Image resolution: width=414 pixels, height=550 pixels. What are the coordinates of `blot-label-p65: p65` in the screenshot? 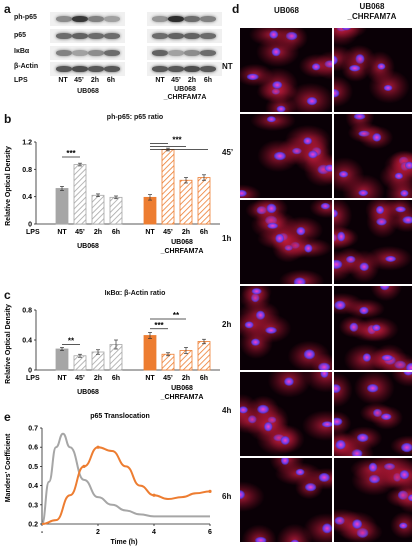 It's located at (20, 35).